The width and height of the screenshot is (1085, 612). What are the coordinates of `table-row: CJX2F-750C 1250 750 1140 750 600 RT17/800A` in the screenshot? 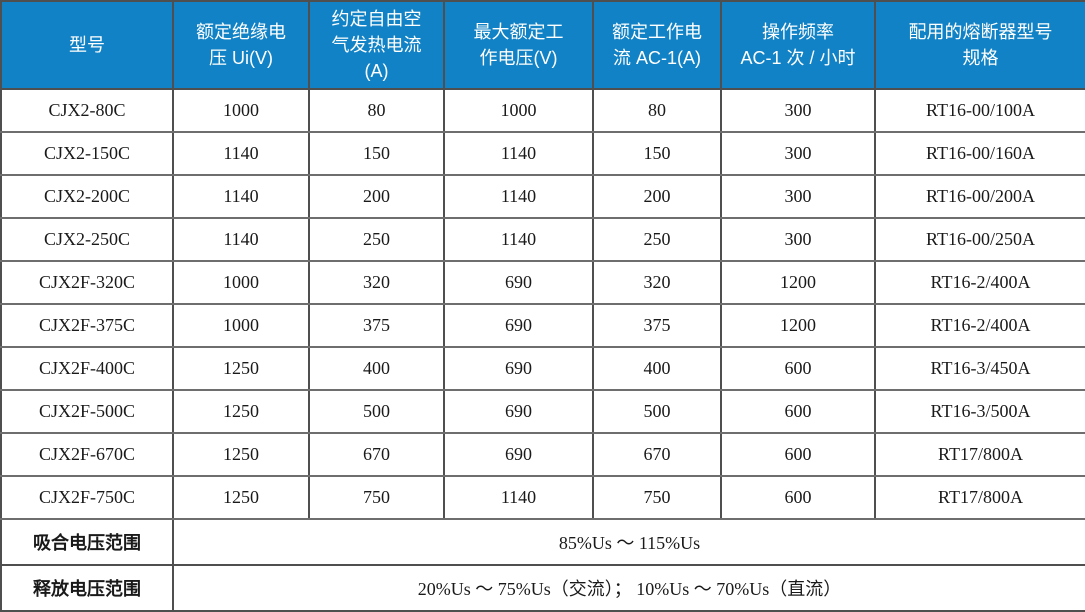 It's located at (542, 497).